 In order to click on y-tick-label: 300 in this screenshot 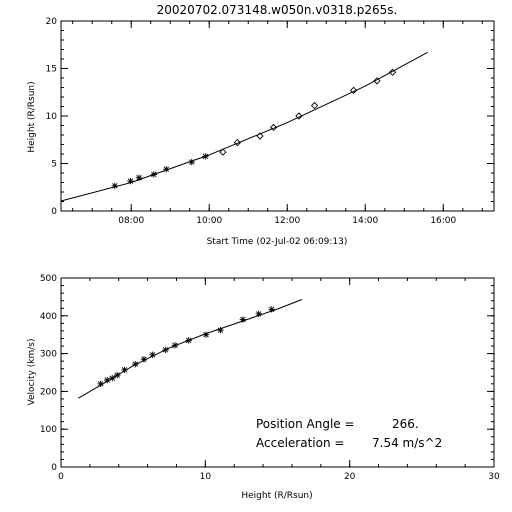, I will do `click(48, 355)`.